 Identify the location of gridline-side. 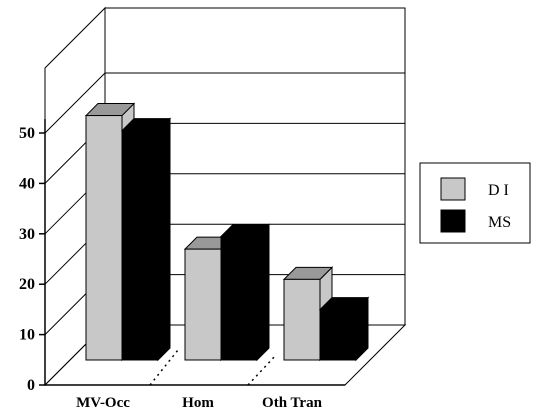
(75, 103).